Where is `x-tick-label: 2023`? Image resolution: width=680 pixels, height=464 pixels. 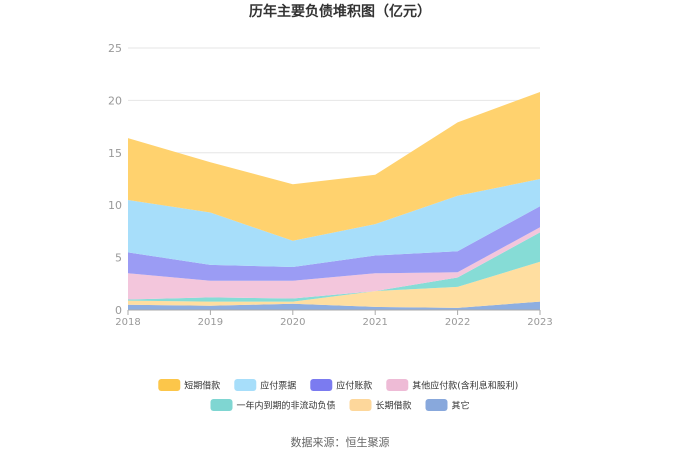
x-tick-label: 2023 is located at coordinates (539, 322).